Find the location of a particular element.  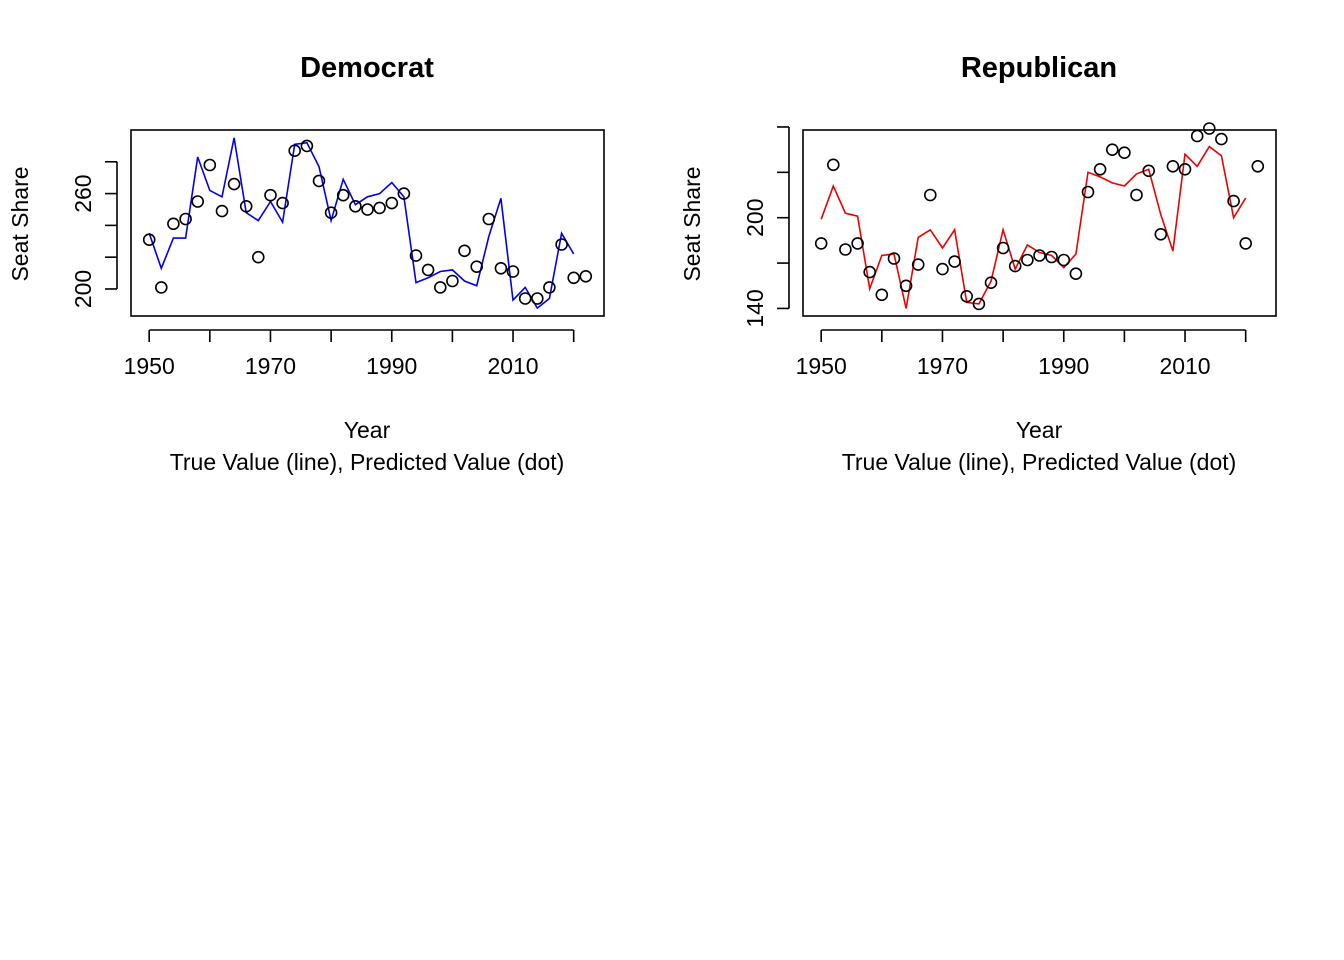

y-tick-label: 140 is located at coordinates (755, 308).